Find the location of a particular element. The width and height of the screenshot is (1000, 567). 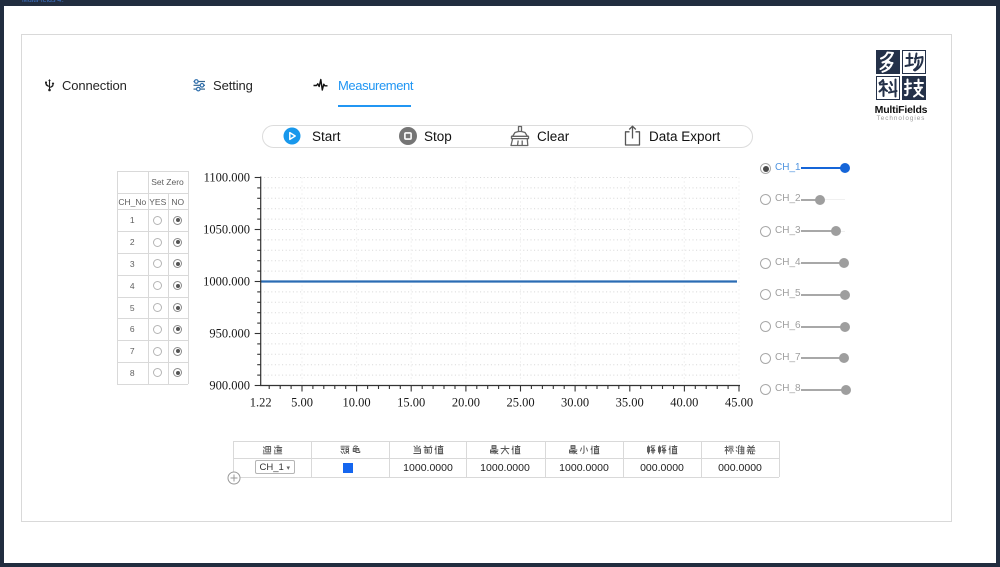

svg-text: 1000.000 is located at coordinates (226, 282).